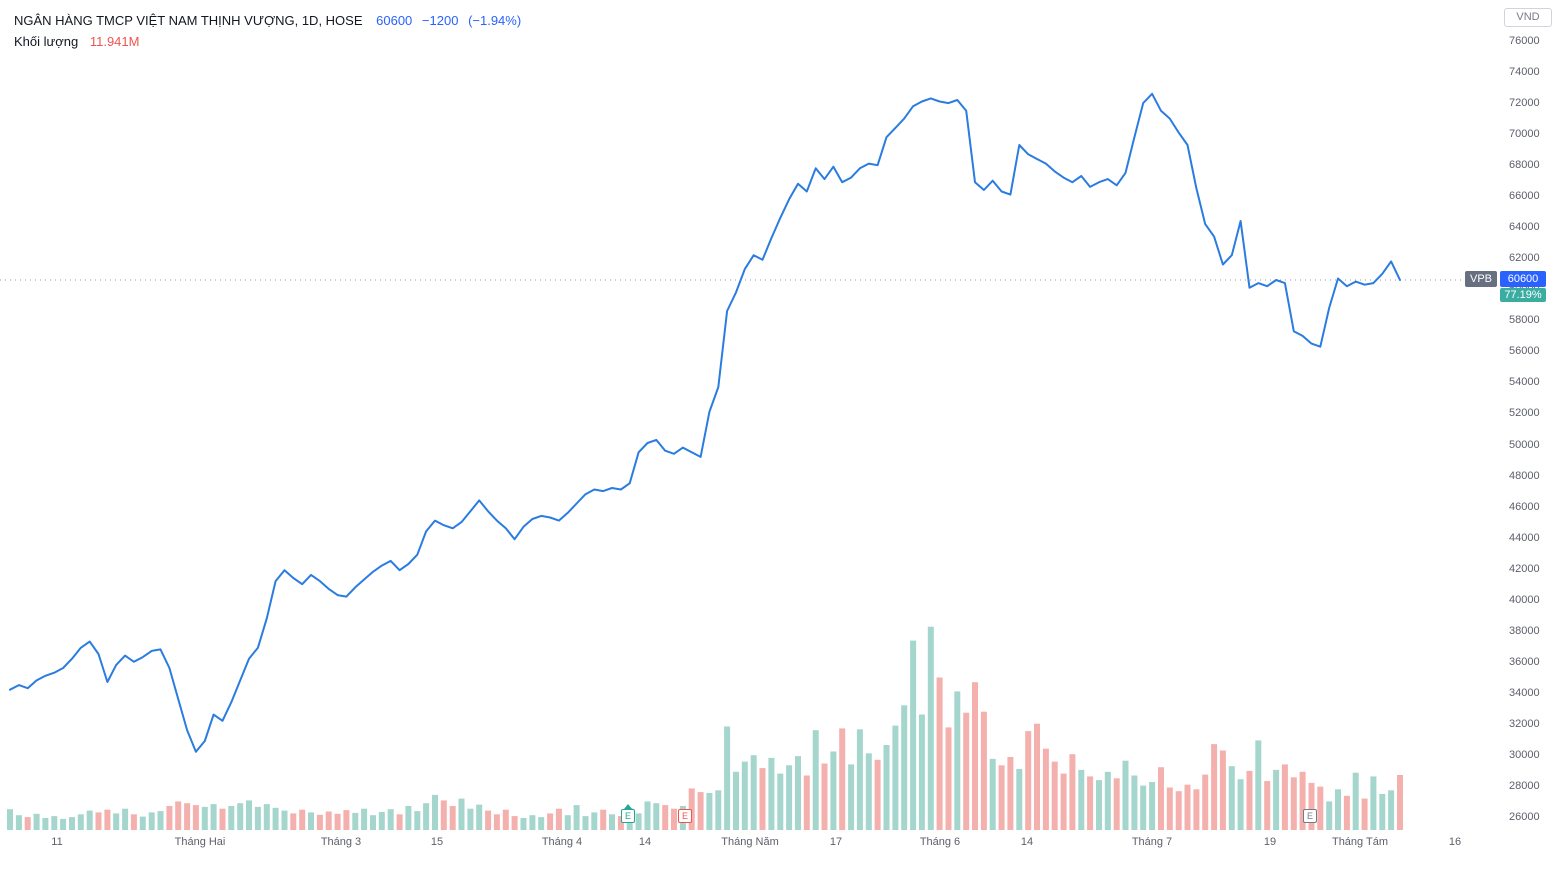 The height and width of the screenshot is (893, 1566). What do you see at coordinates (1524, 72) in the screenshot?
I see `price-tick-label: 74000` at bounding box center [1524, 72].